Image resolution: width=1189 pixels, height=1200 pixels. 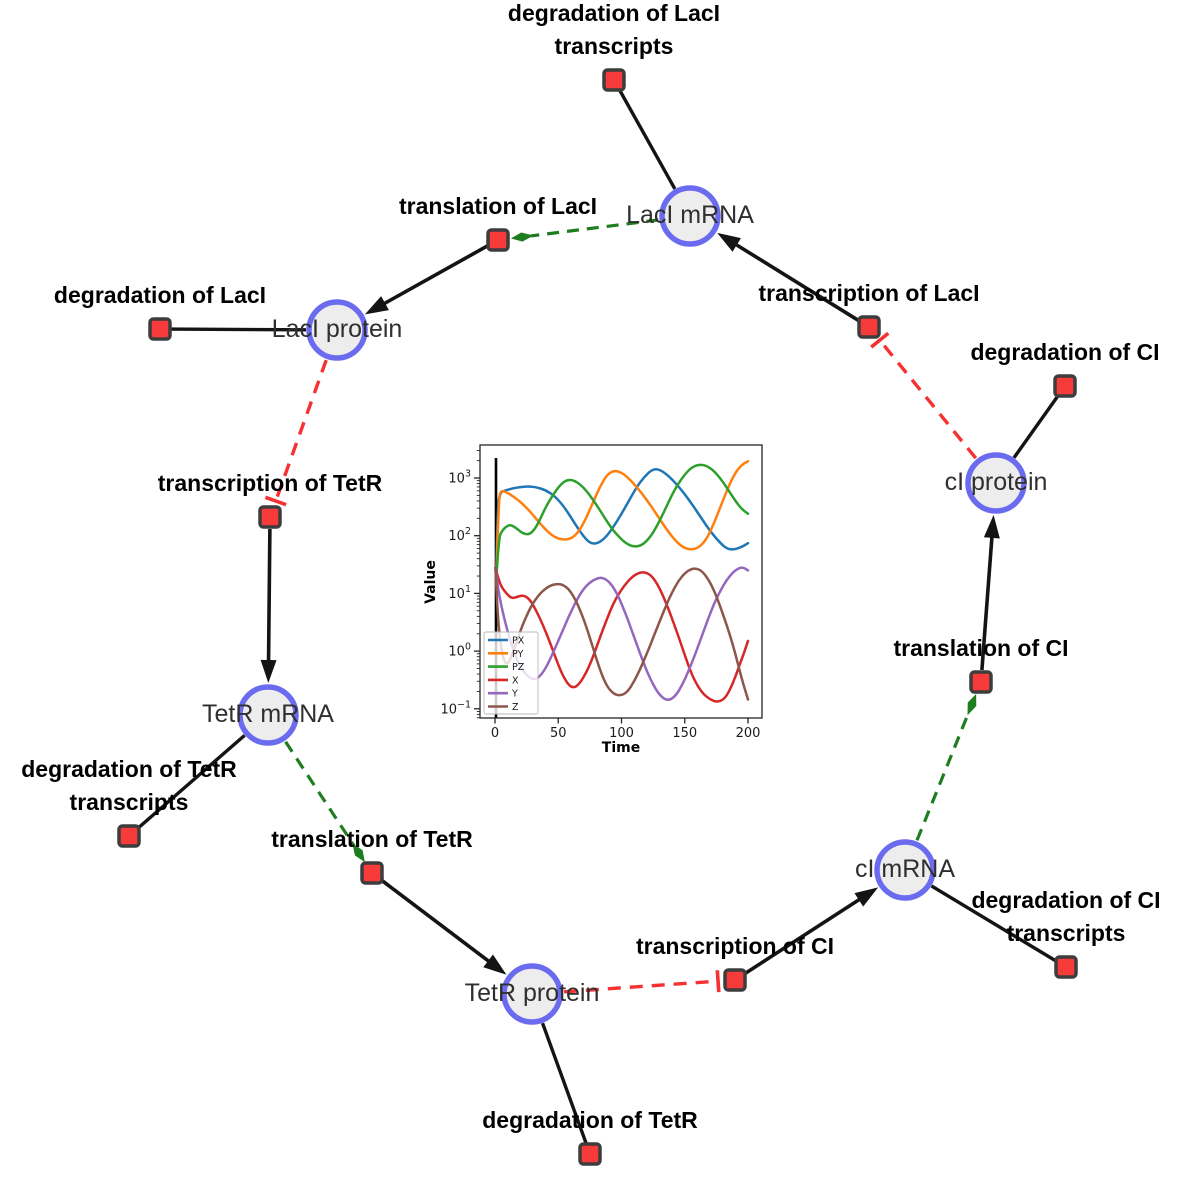 What do you see at coordinates (237, 329) in the screenshot?
I see `edge-consumption-laci_protein-deg_laci` at bounding box center [237, 329].